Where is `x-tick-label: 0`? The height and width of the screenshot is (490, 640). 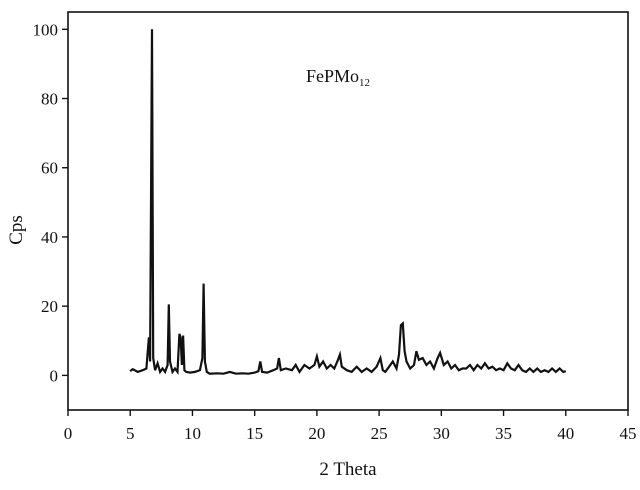 x-tick-label: 0 is located at coordinates (68, 433).